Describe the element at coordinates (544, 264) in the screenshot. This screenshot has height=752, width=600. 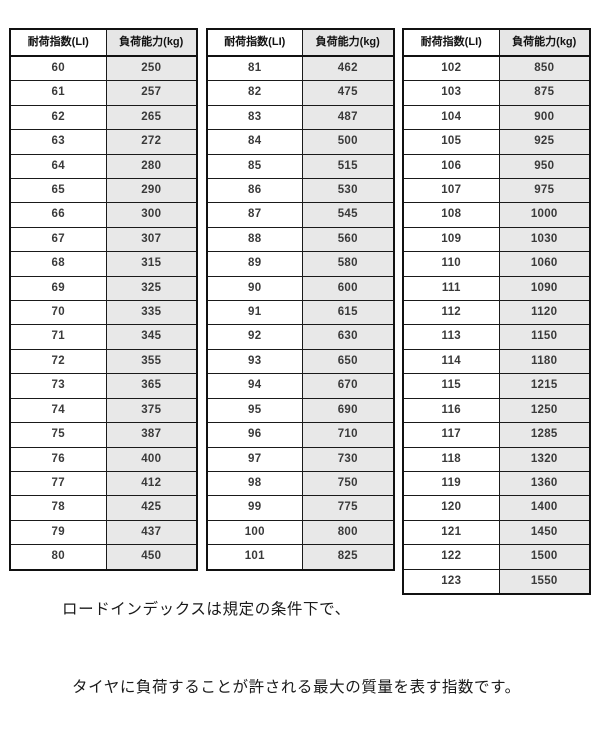
I see `cell-load-capacity: 1060` at that location.